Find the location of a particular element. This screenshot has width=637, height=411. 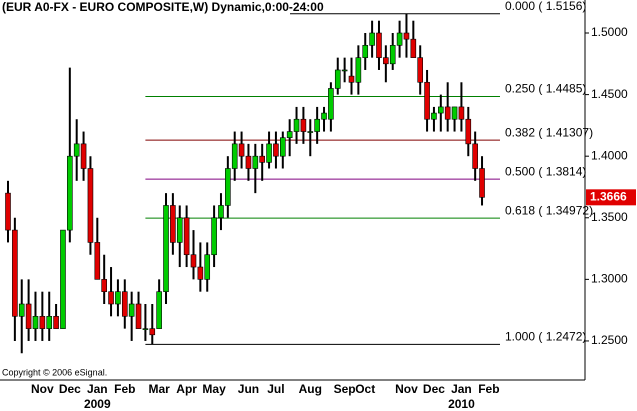

y-tick-label: 1.5000 is located at coordinates (609, 32).